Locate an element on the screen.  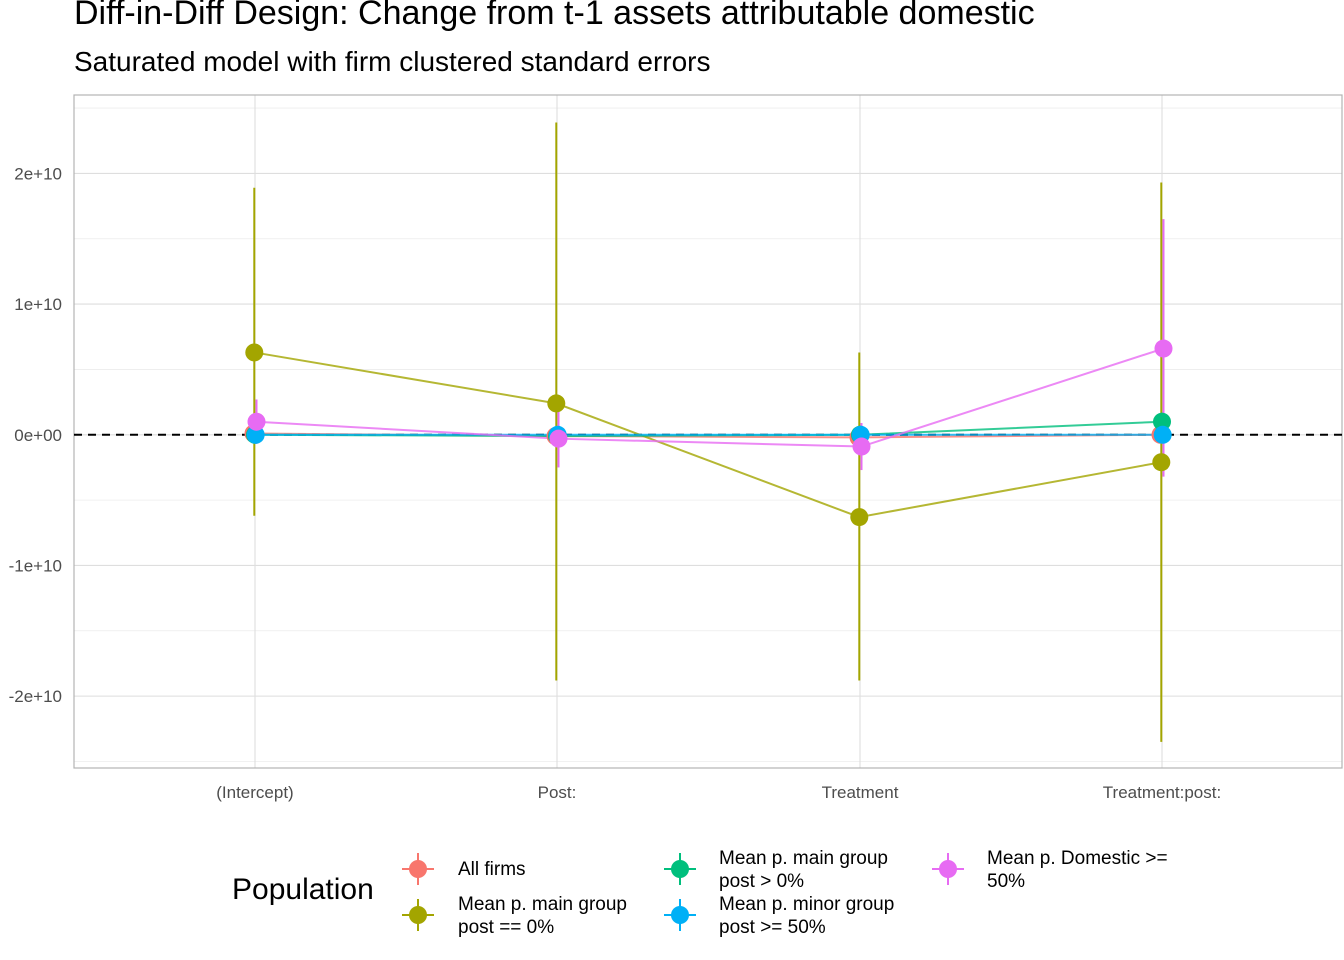
series-points is located at coordinates (708, 433).